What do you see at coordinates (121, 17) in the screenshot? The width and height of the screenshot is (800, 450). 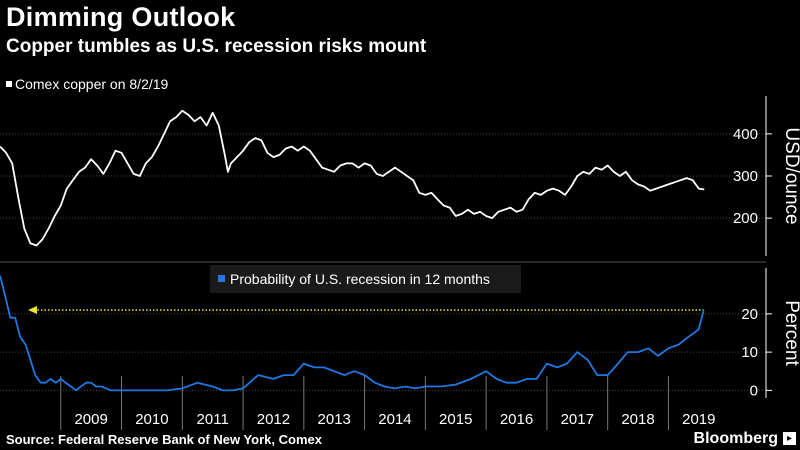 I see `chart-title: Dimming Outlook` at bounding box center [121, 17].